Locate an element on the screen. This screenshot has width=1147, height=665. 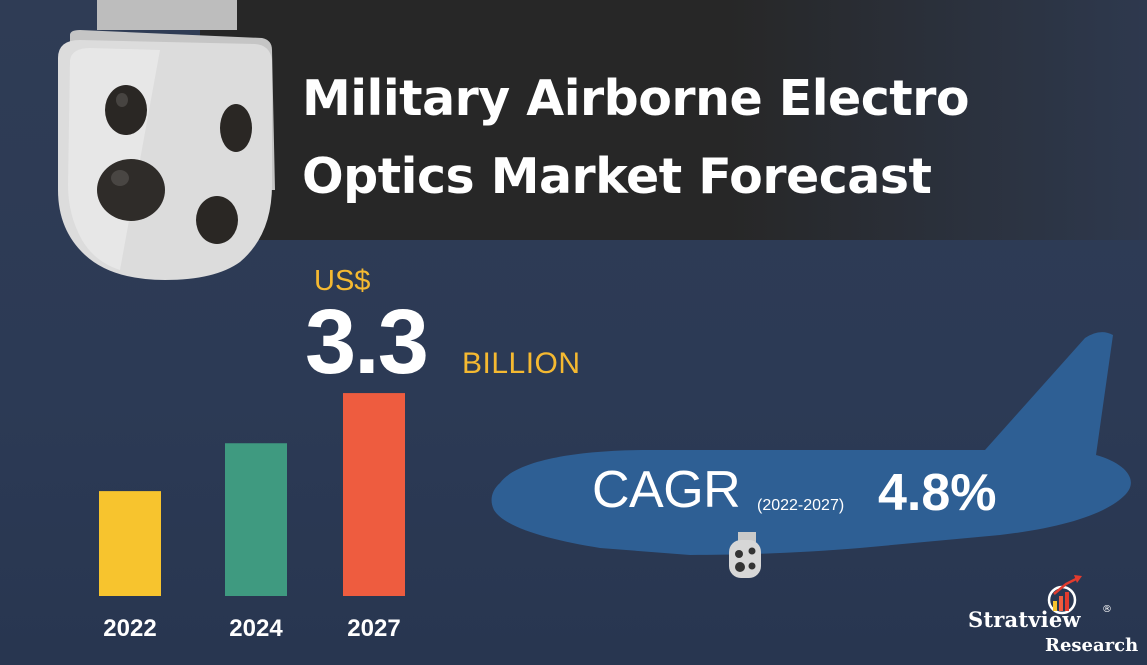
cagr-label: CAGR is located at coordinates (666, 490).